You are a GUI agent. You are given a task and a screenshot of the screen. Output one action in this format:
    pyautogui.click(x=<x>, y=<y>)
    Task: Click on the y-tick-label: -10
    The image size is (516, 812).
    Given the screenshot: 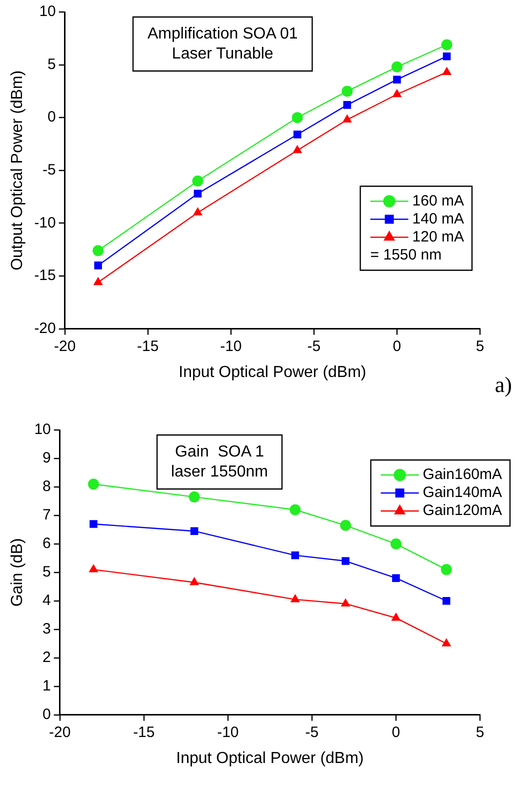 What is the action you would take?
    pyautogui.click(x=45, y=223)
    